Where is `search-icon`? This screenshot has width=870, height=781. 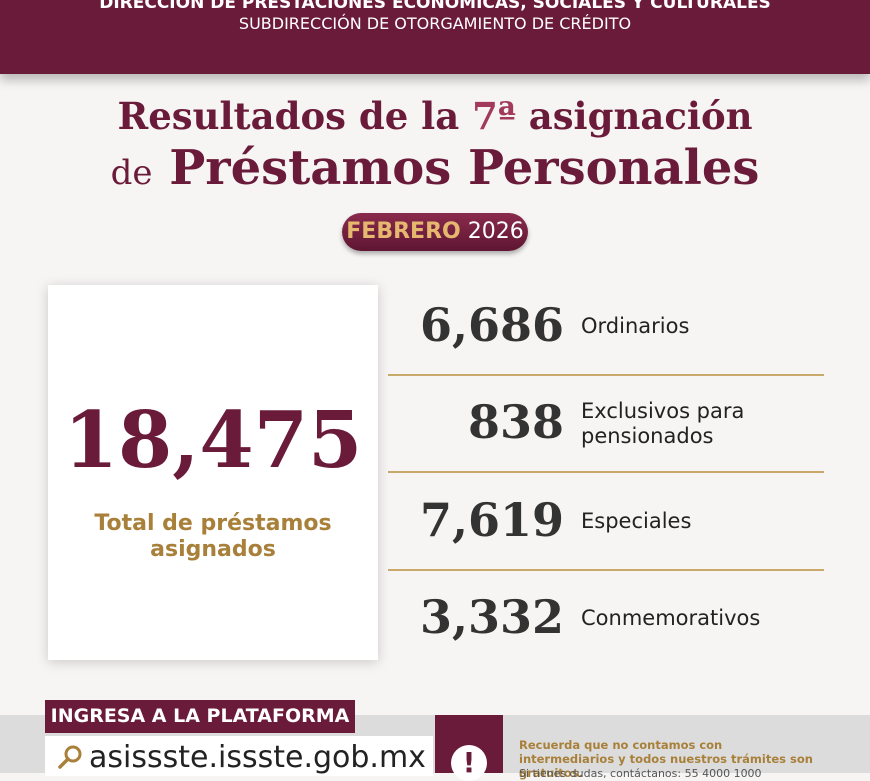 search-icon is located at coordinates (70, 757).